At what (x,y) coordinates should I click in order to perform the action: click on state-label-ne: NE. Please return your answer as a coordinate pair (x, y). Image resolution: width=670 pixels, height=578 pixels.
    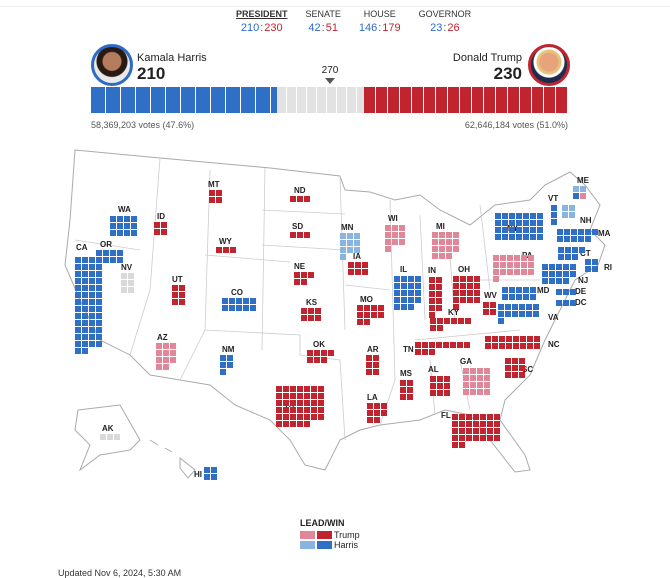
    Looking at the image, I should click on (300, 266).